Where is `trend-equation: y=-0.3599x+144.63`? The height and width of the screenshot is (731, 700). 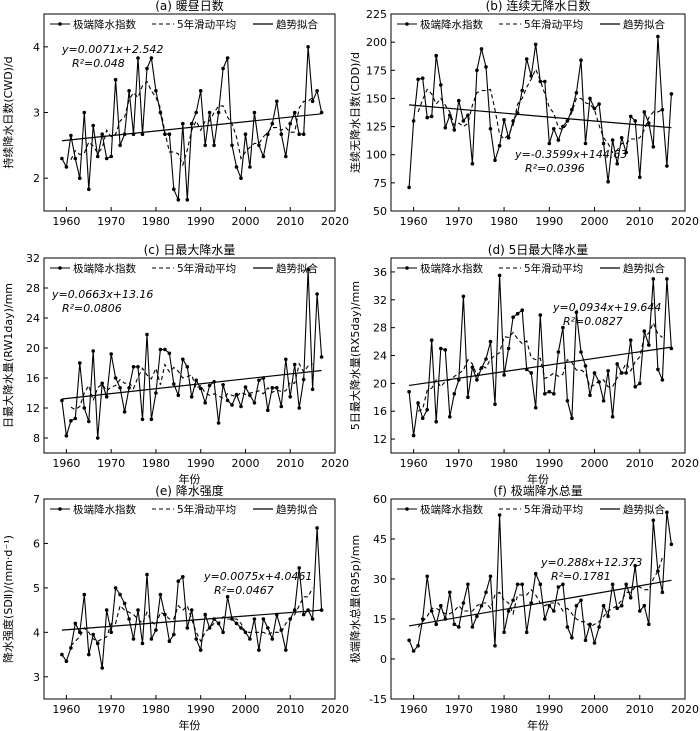
trend-equation: y=-0.3599x+144.63 is located at coordinates (570, 154).